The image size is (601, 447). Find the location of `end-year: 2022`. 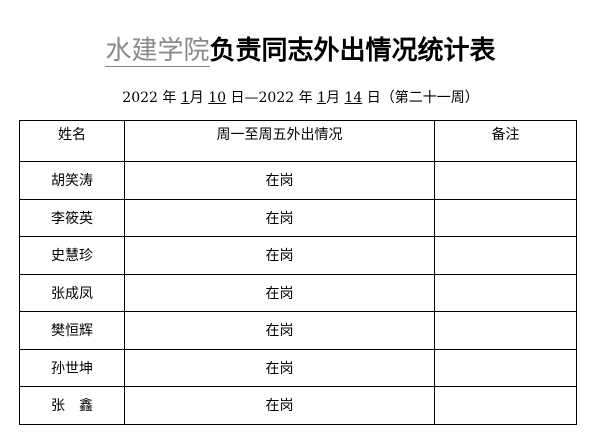

end-year: 2022 is located at coordinates (276, 98).